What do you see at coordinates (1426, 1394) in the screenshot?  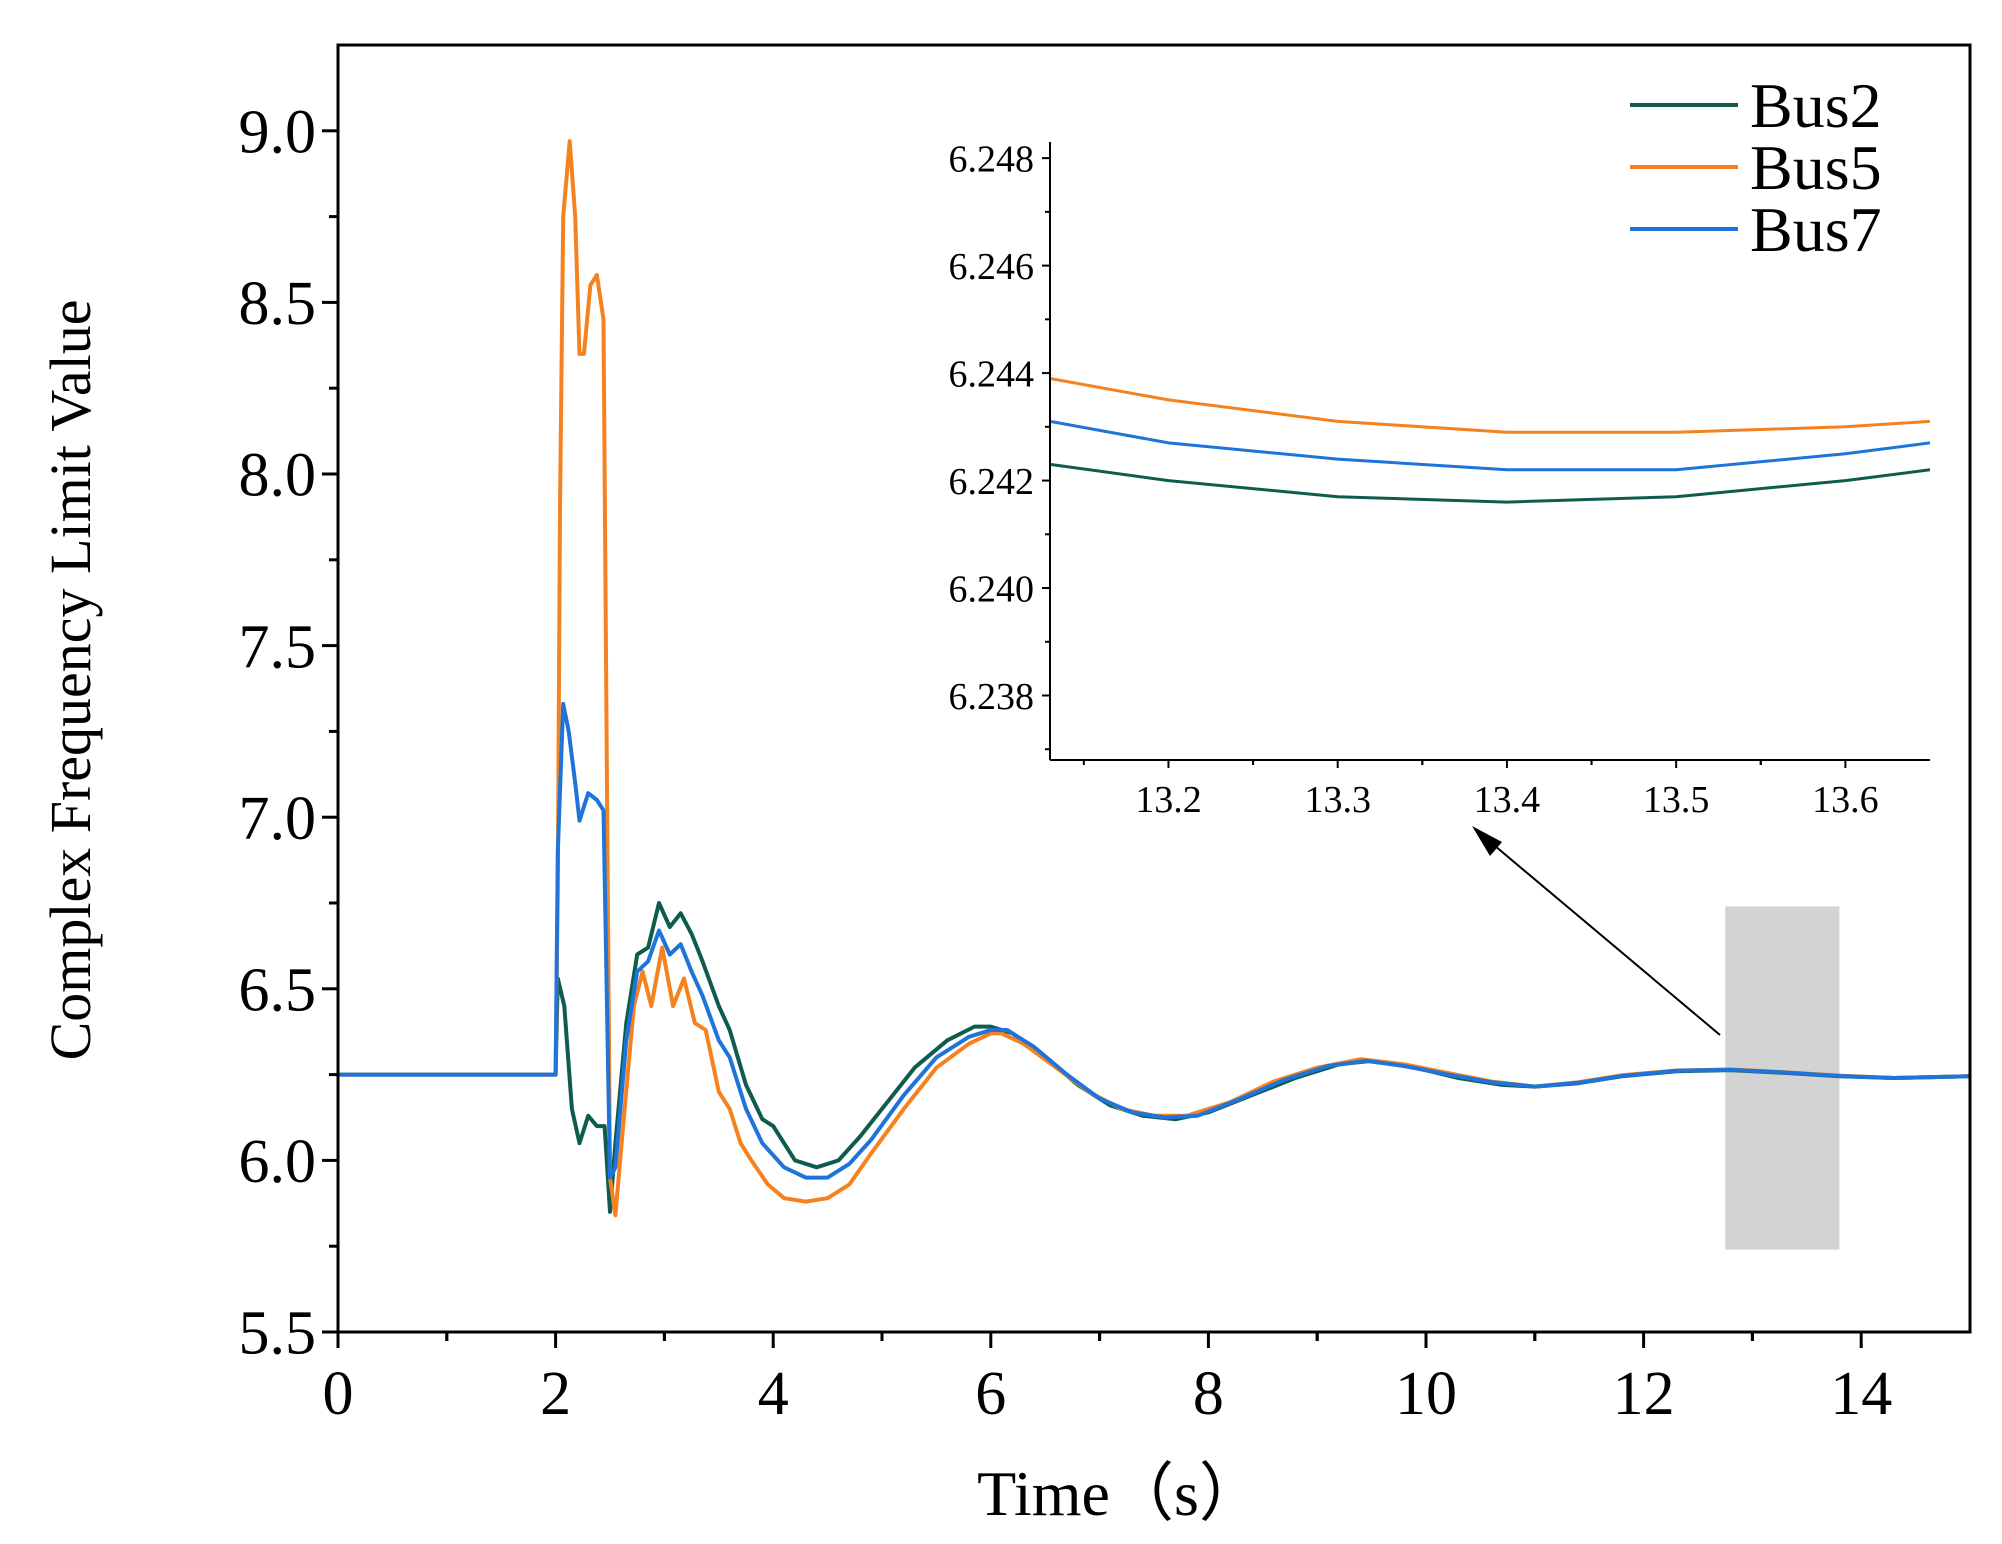 I see `main-x-tick-label: 10` at bounding box center [1426, 1394].